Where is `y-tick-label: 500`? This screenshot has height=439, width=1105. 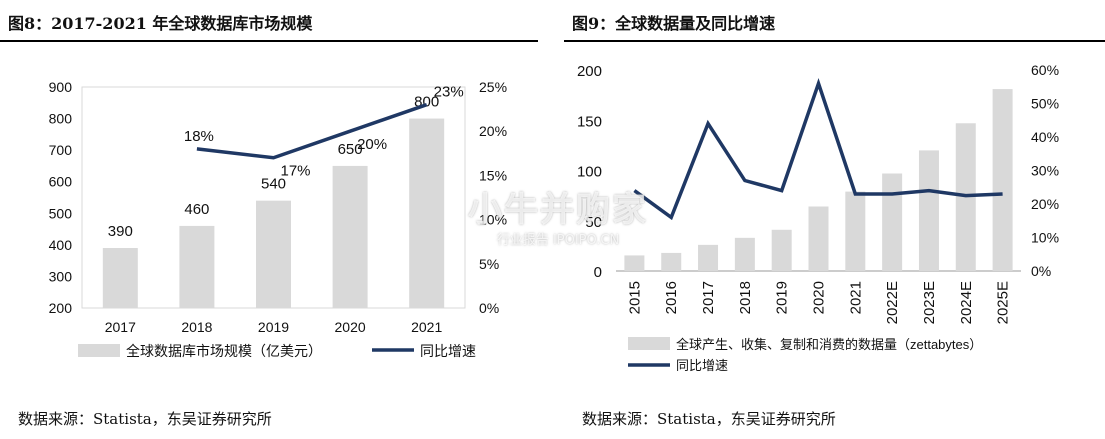
y-tick-label: 500 is located at coordinates (61, 213).